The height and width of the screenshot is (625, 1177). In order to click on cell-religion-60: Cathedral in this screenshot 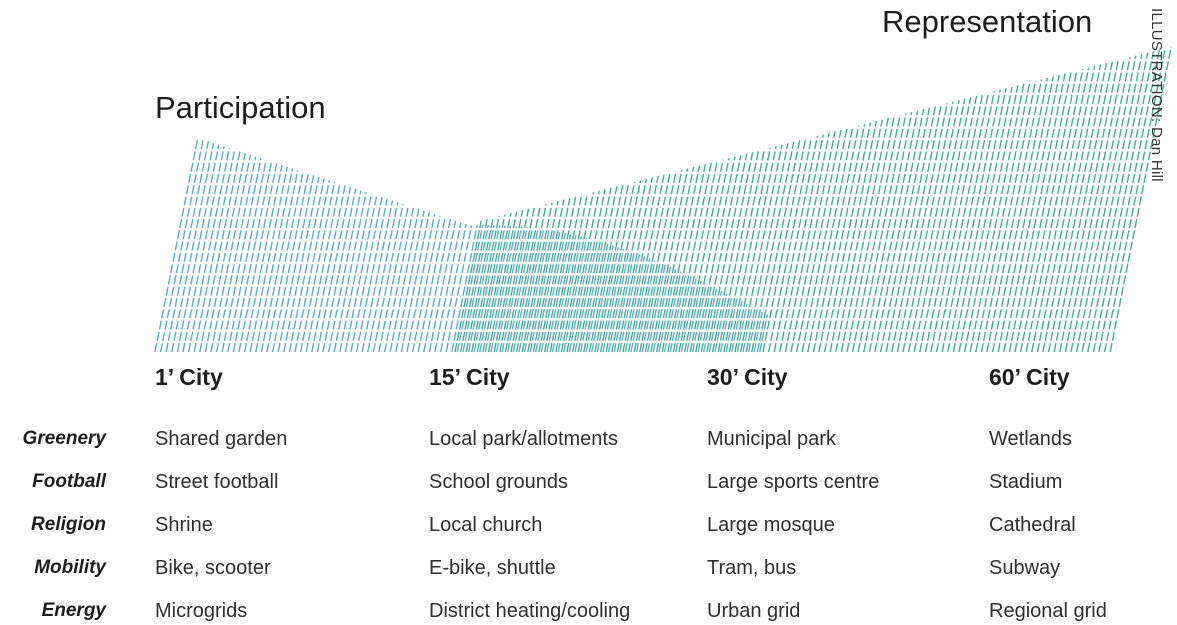, I will do `click(1032, 525)`.